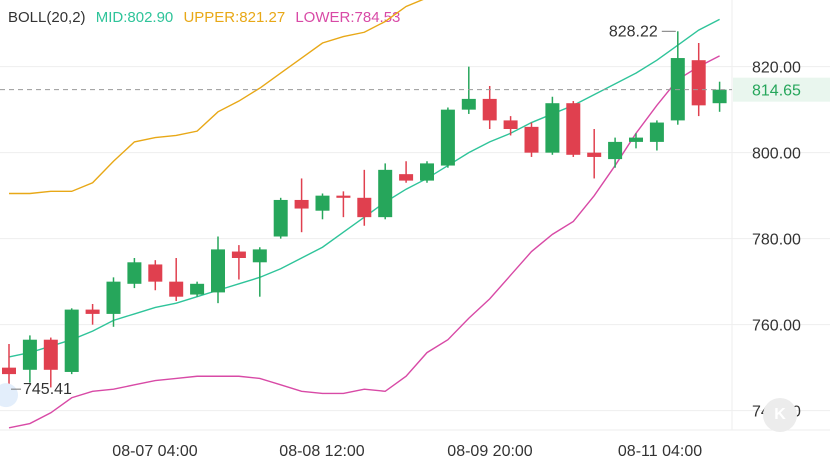  What do you see at coordinates (155, 451) in the screenshot?
I see `x-tick-label: 08-07 04:00` at bounding box center [155, 451].